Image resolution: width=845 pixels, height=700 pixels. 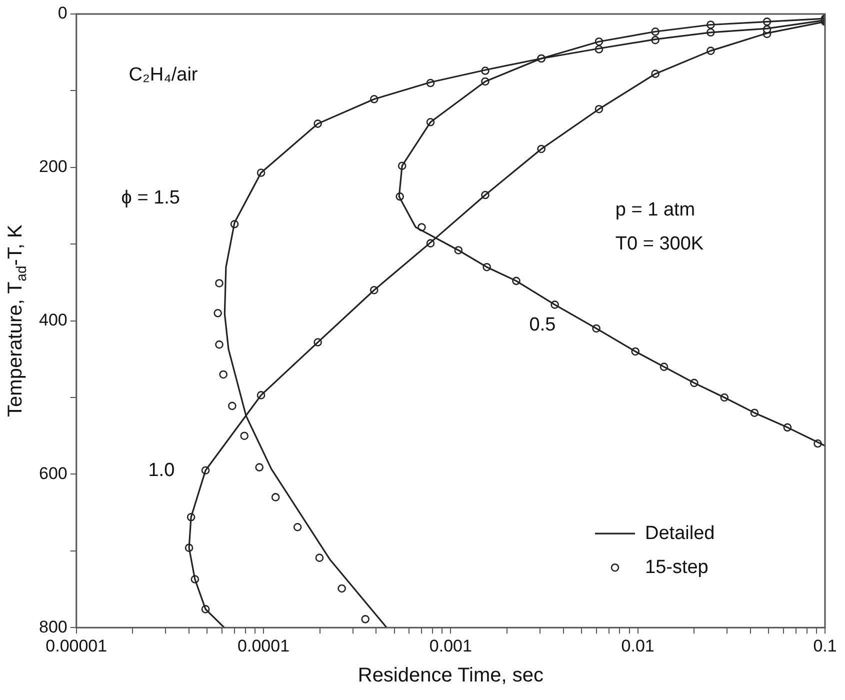 I want to click on x-tick-label: 0.1, so click(x=825, y=646).